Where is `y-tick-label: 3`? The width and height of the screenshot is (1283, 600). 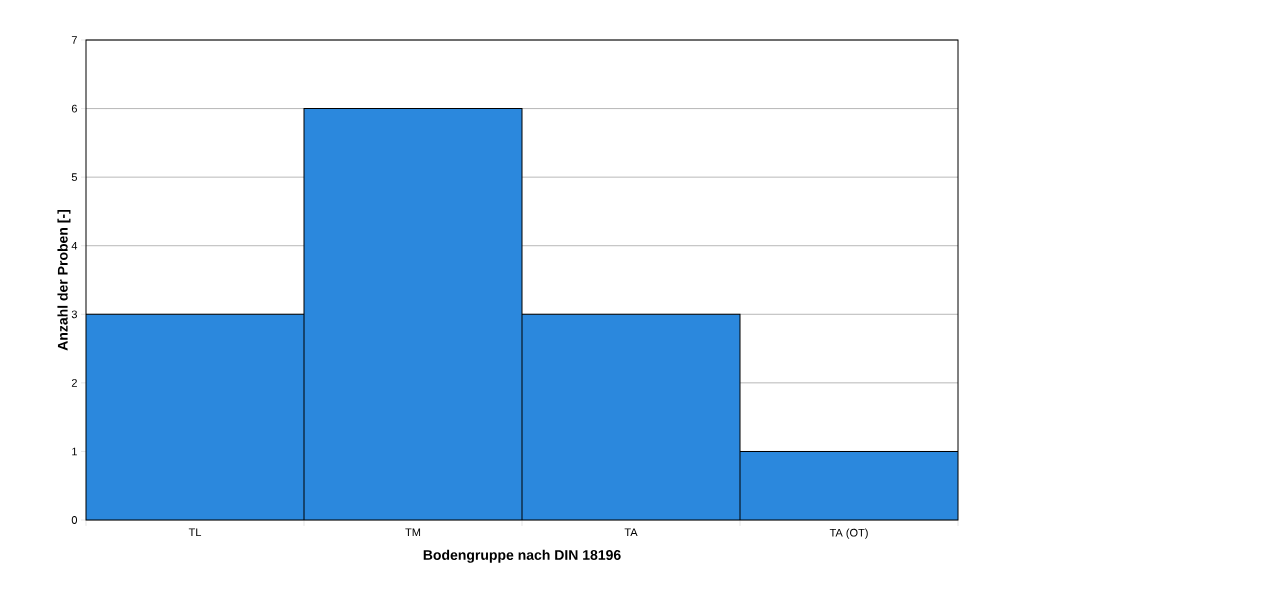
y-tick-label: 3 is located at coordinates (74, 314).